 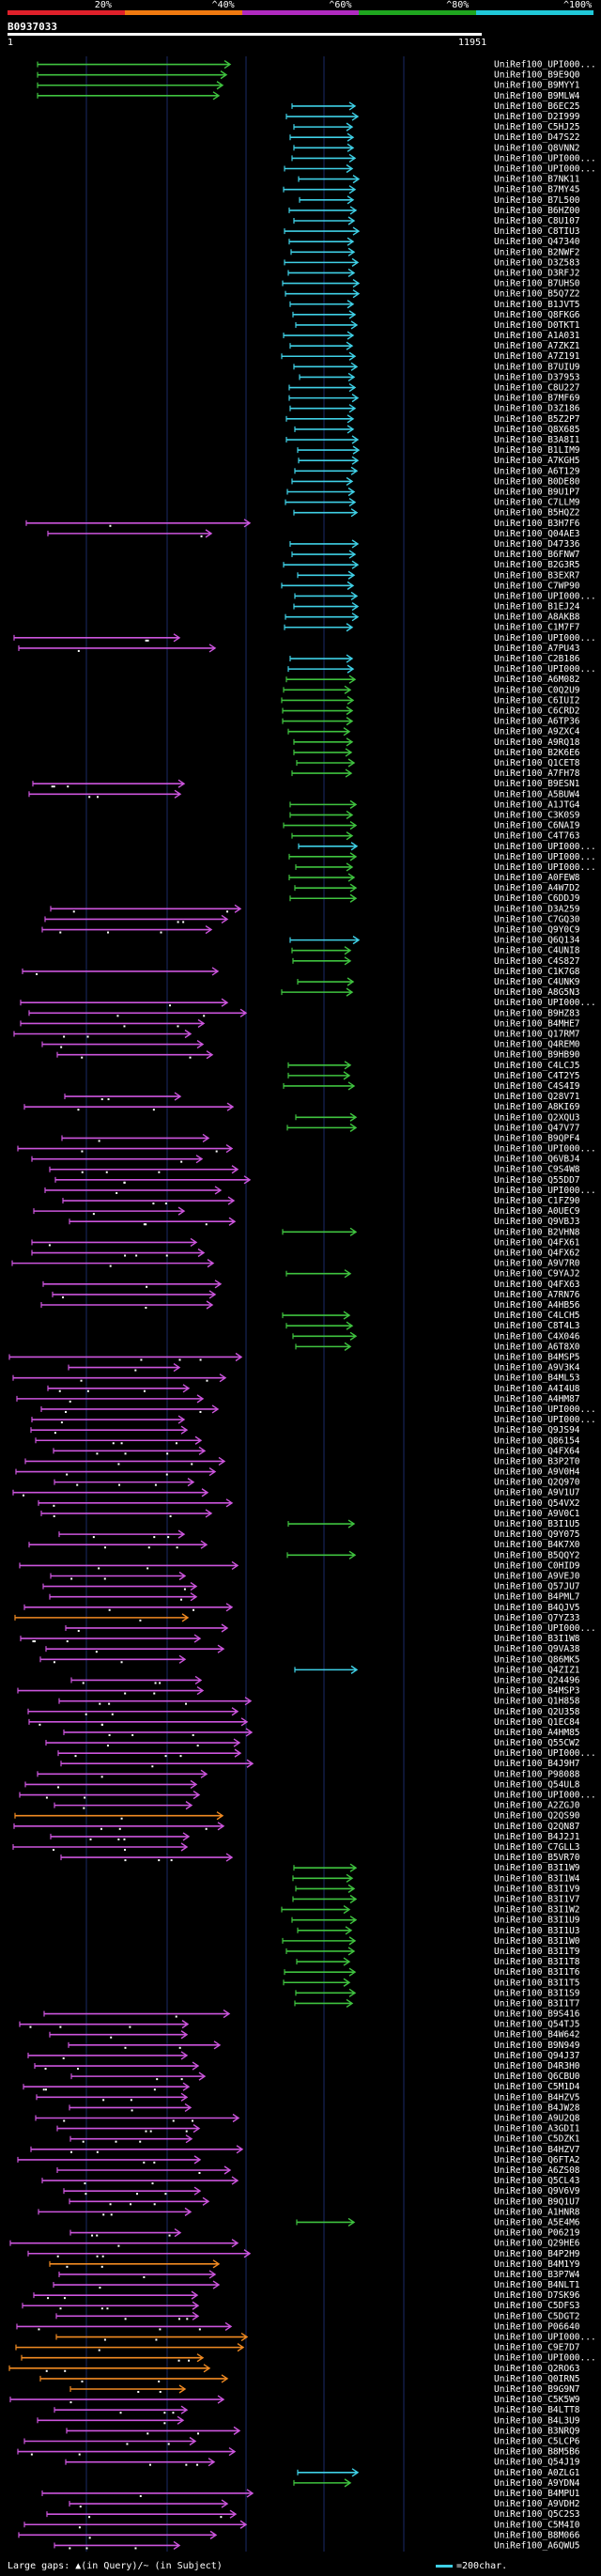 I want to click on hit-label: UniRef100_B2NWF2, so click(x=537, y=252).